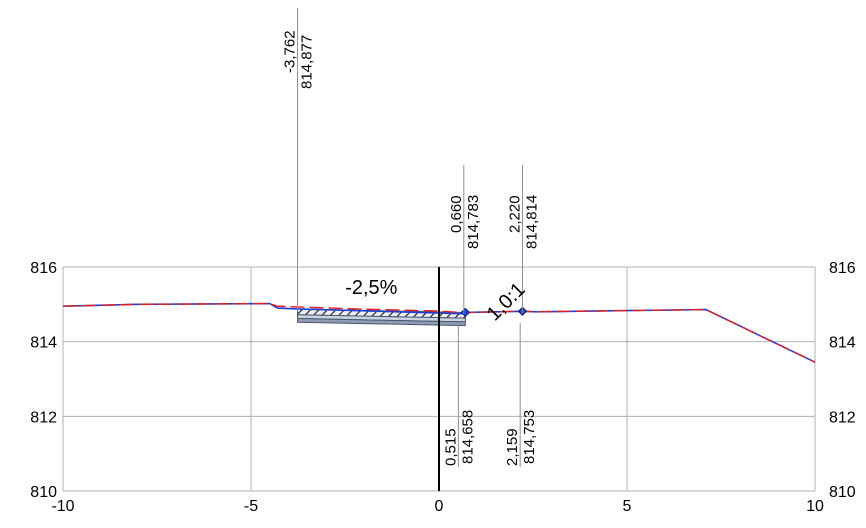 This screenshot has width=866, height=528. Describe the element at coordinates (842, 417) in the screenshot. I see `y-tick-label-right-1: 812` at that location.